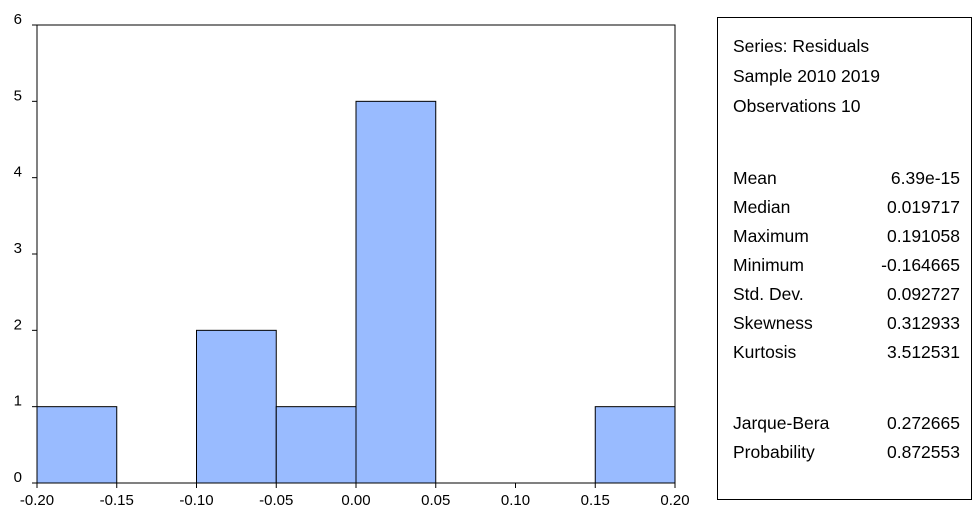 This screenshot has width=976, height=517. What do you see at coordinates (18, 324) in the screenshot?
I see `y-tick-label: 2` at bounding box center [18, 324].